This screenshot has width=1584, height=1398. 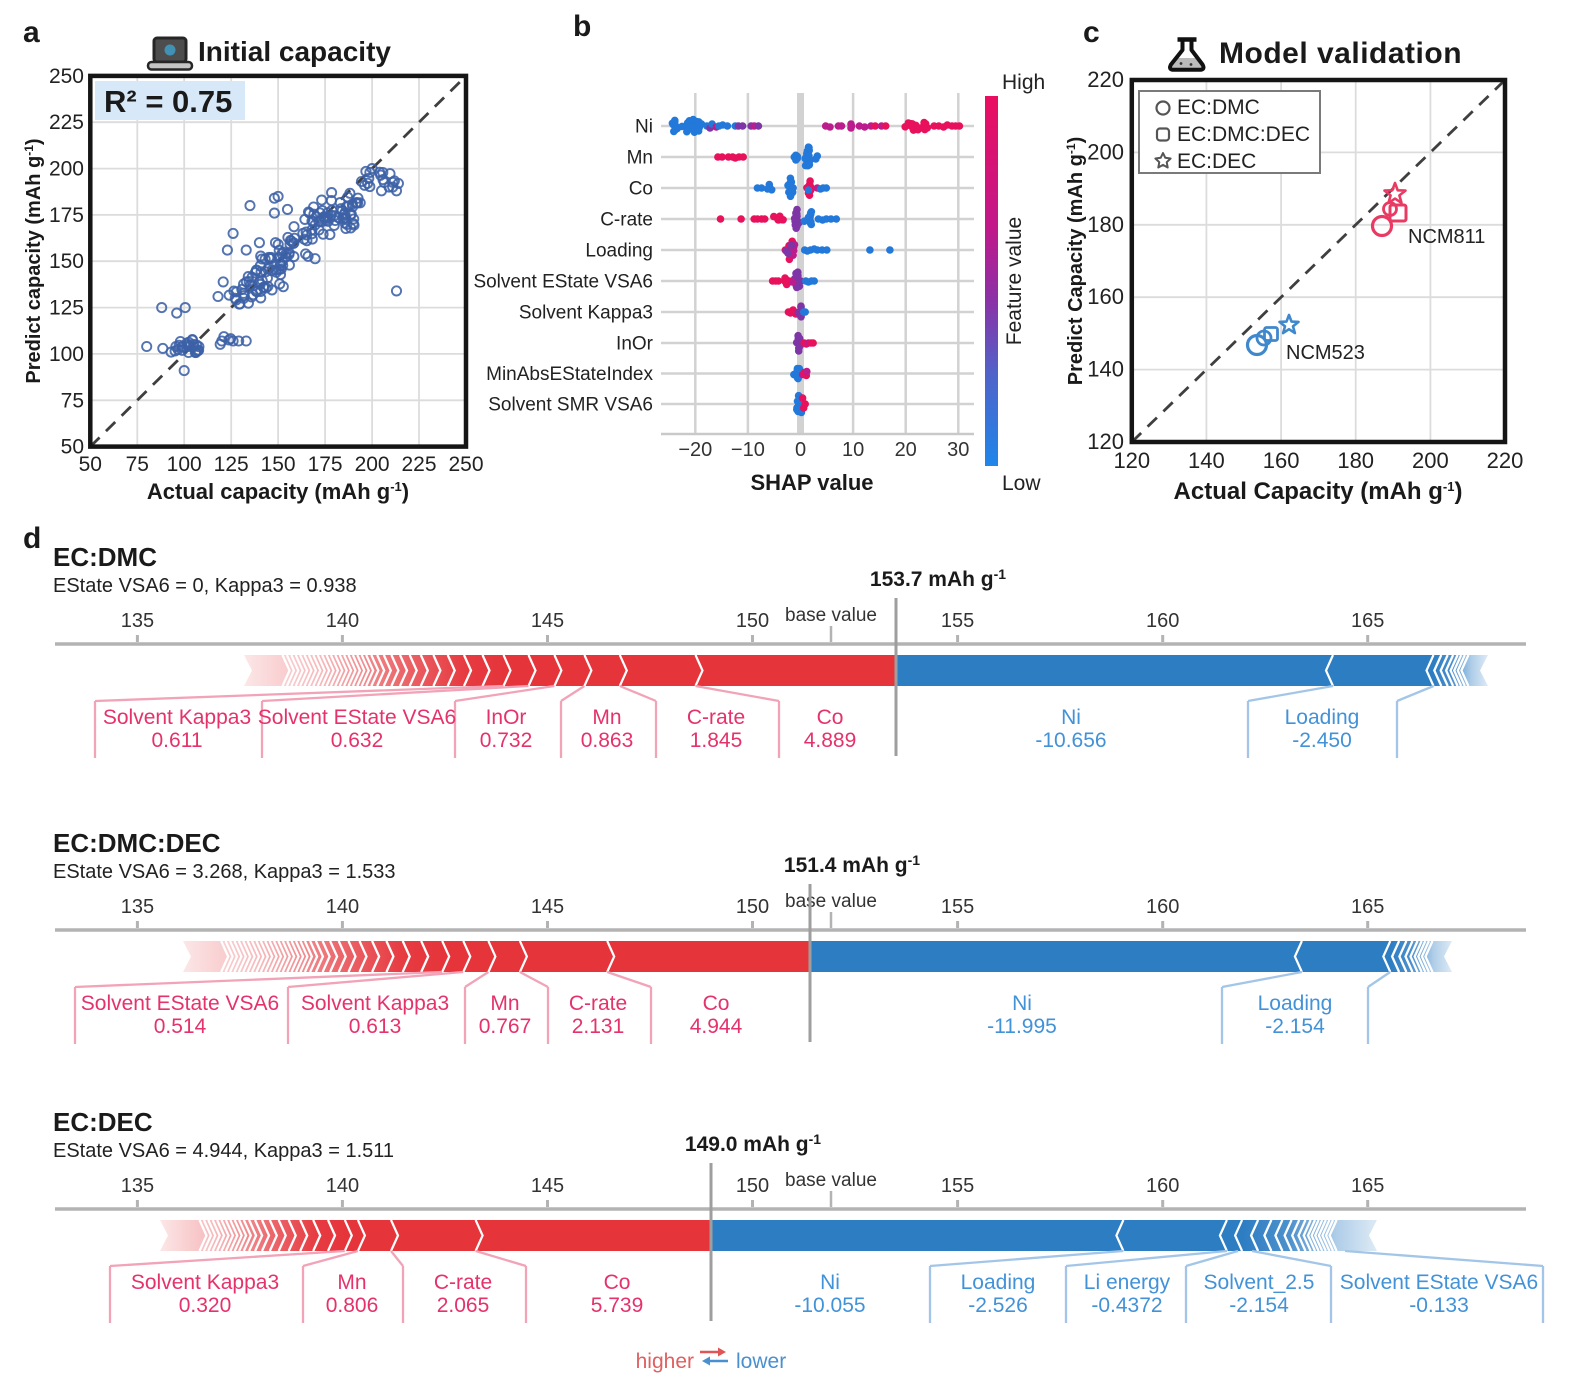 What do you see at coordinates (205, 586) in the screenshot?
I see `svg-text:EState VSA6 = 0, Kappa3 = 0.93: EState VSA6 = 0, Kappa3 = 0.938` at bounding box center [205, 586].